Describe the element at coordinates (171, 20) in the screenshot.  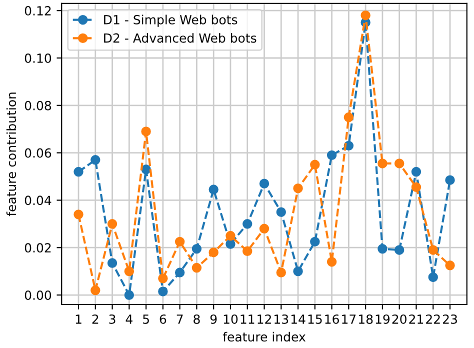
I see `legend-label: D1 - Simple Web bots` at that location.